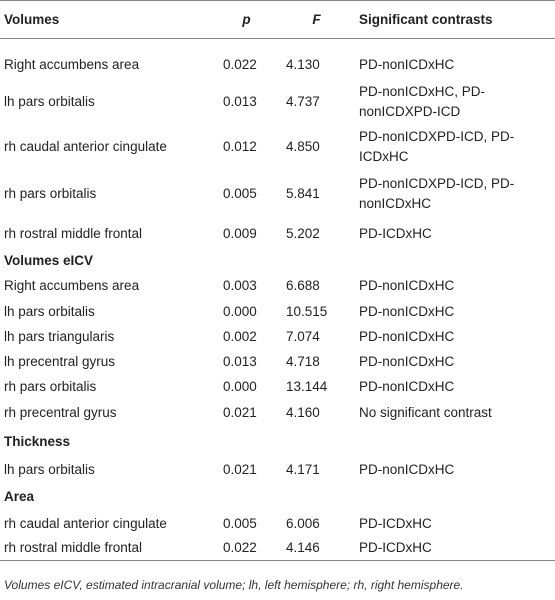 The image size is (555, 600). What do you see at coordinates (437, 193) in the screenshot?
I see `contrast: PD-nonICDXPD-ICD, PD-nonICDxHC` at bounding box center [437, 193].